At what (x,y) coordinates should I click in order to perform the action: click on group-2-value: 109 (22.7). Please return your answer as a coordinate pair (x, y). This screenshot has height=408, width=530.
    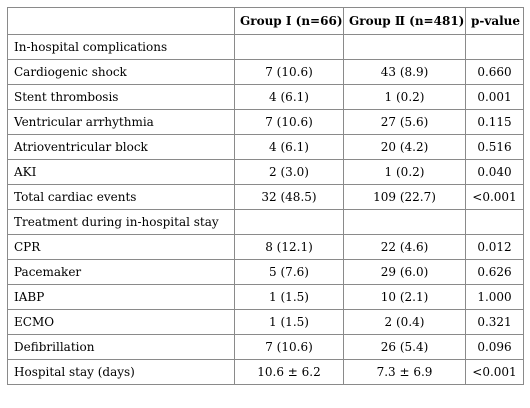
    Looking at the image, I should click on (404, 197).